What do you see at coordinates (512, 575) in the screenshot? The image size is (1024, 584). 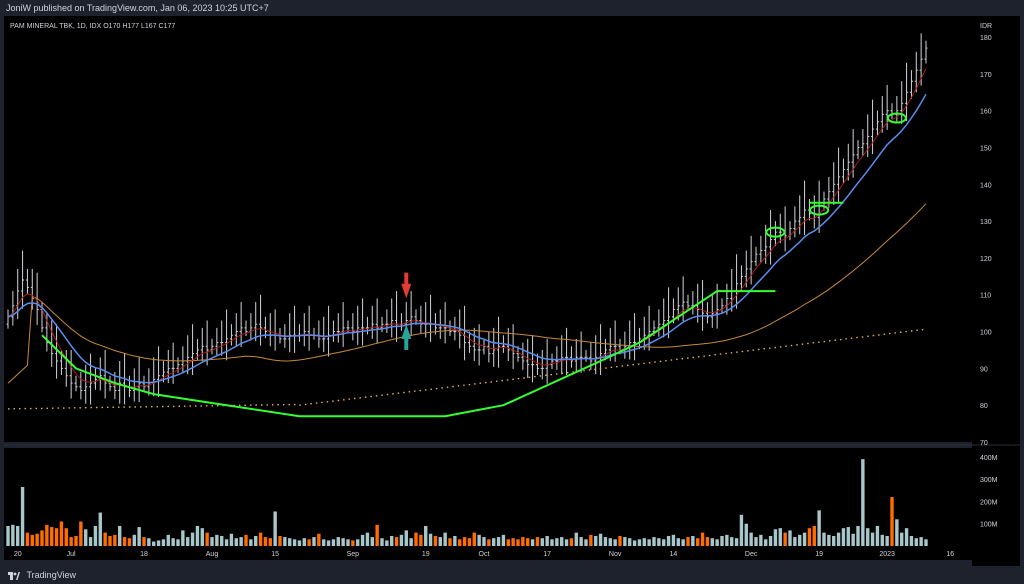 I see `footer-bar: TradingView` at bounding box center [512, 575].